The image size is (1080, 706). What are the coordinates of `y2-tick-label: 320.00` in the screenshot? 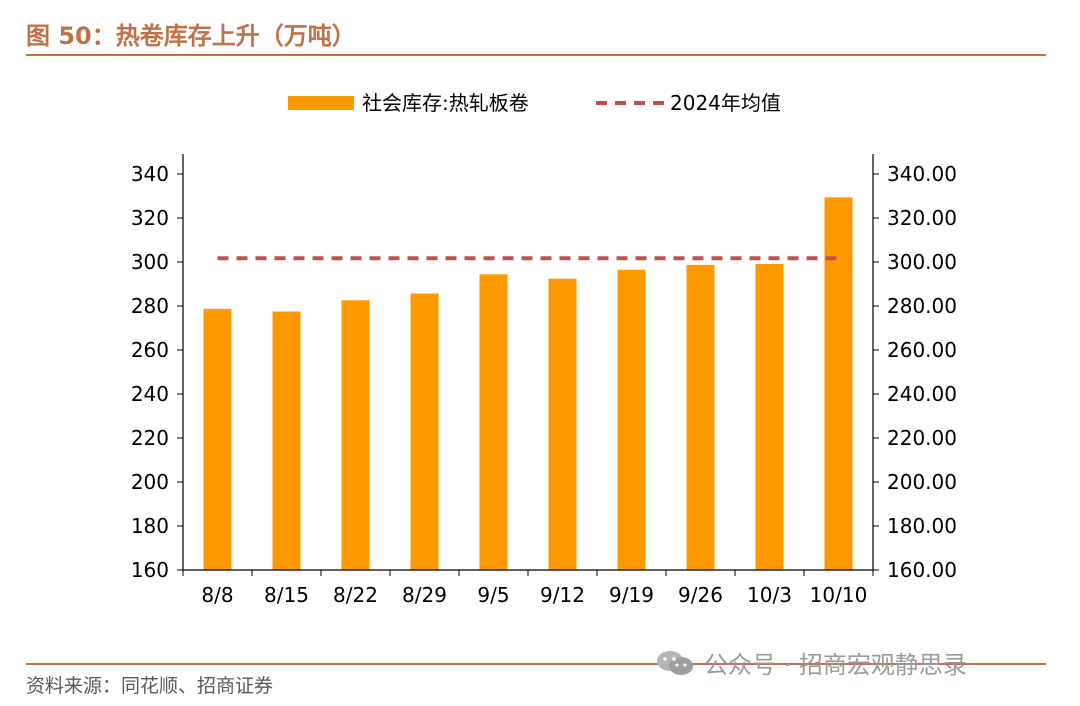 It's located at (922, 218).